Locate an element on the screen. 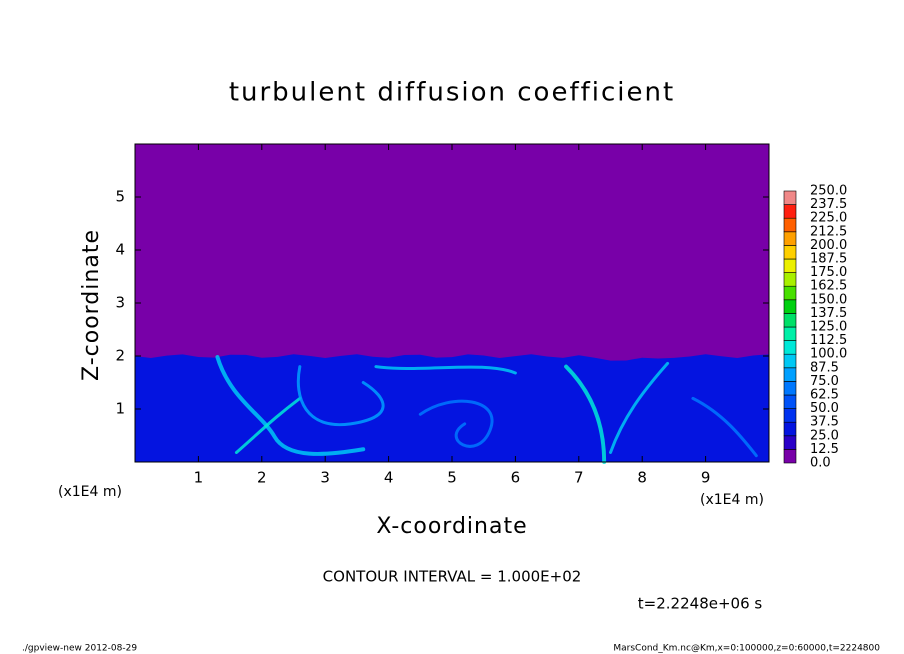  colorbar-label: 250.0 is located at coordinates (828, 191).